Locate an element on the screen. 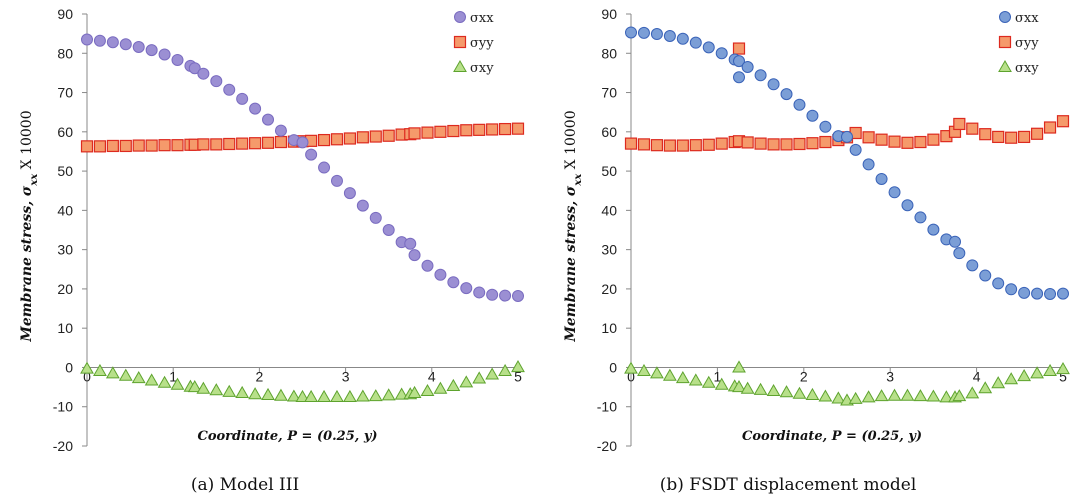  x-tick-label: 4 is located at coordinates (977, 376).